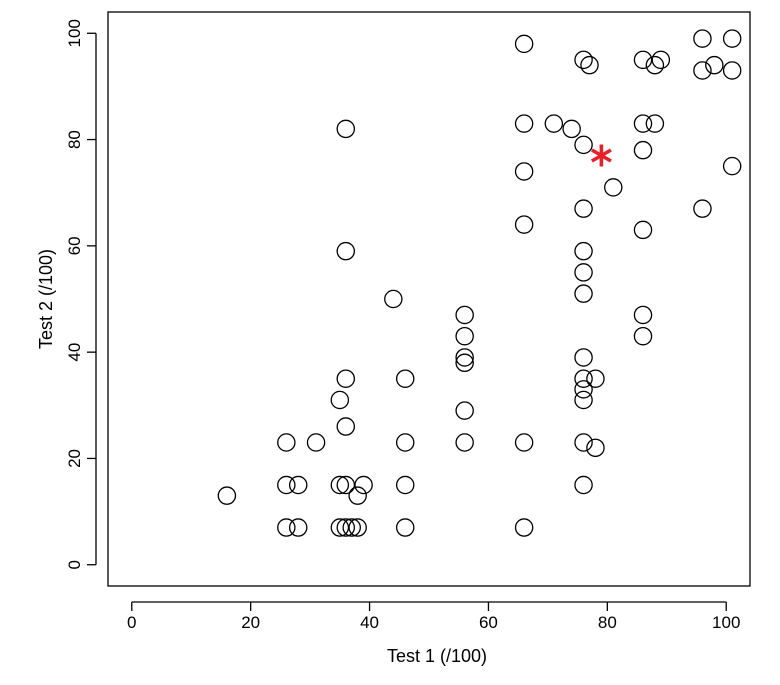  What do you see at coordinates (607, 622) in the screenshot?
I see `x-tick-label: 80` at bounding box center [607, 622].